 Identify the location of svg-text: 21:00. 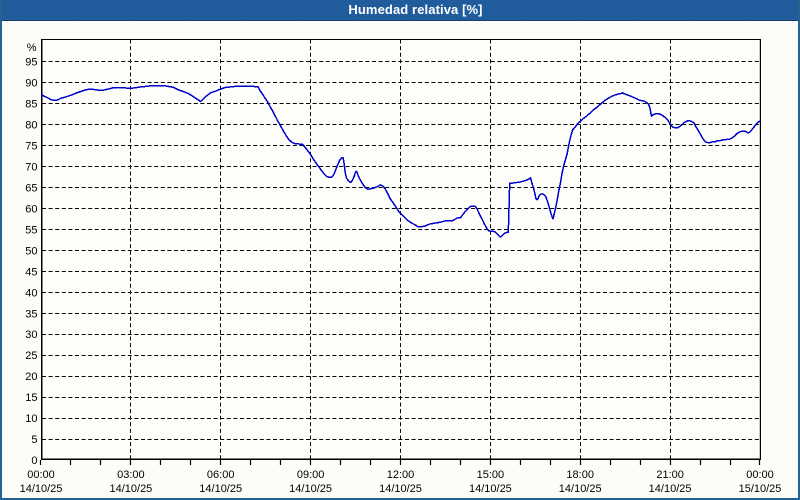
(670, 475).